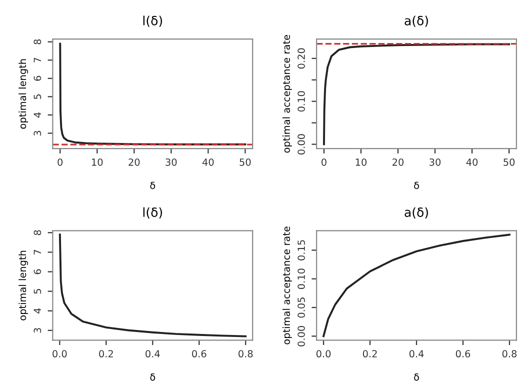 The width and height of the screenshot is (527, 391). Describe the element at coordinates (301, 58) in the screenshot. I see `y-tick-label: 0.20` at that location.